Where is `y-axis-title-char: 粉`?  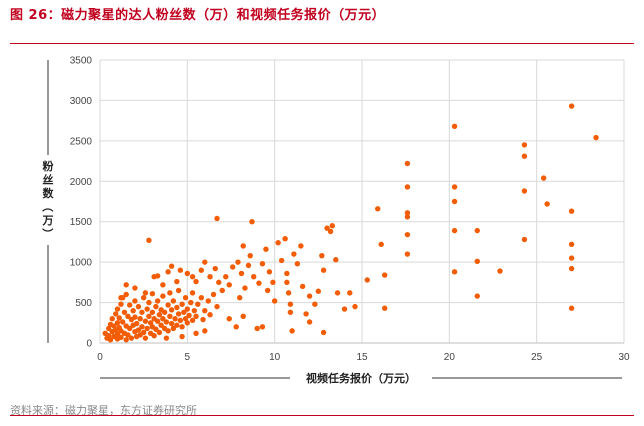 y-axis-title-char: 粉 is located at coordinates (48, 166).